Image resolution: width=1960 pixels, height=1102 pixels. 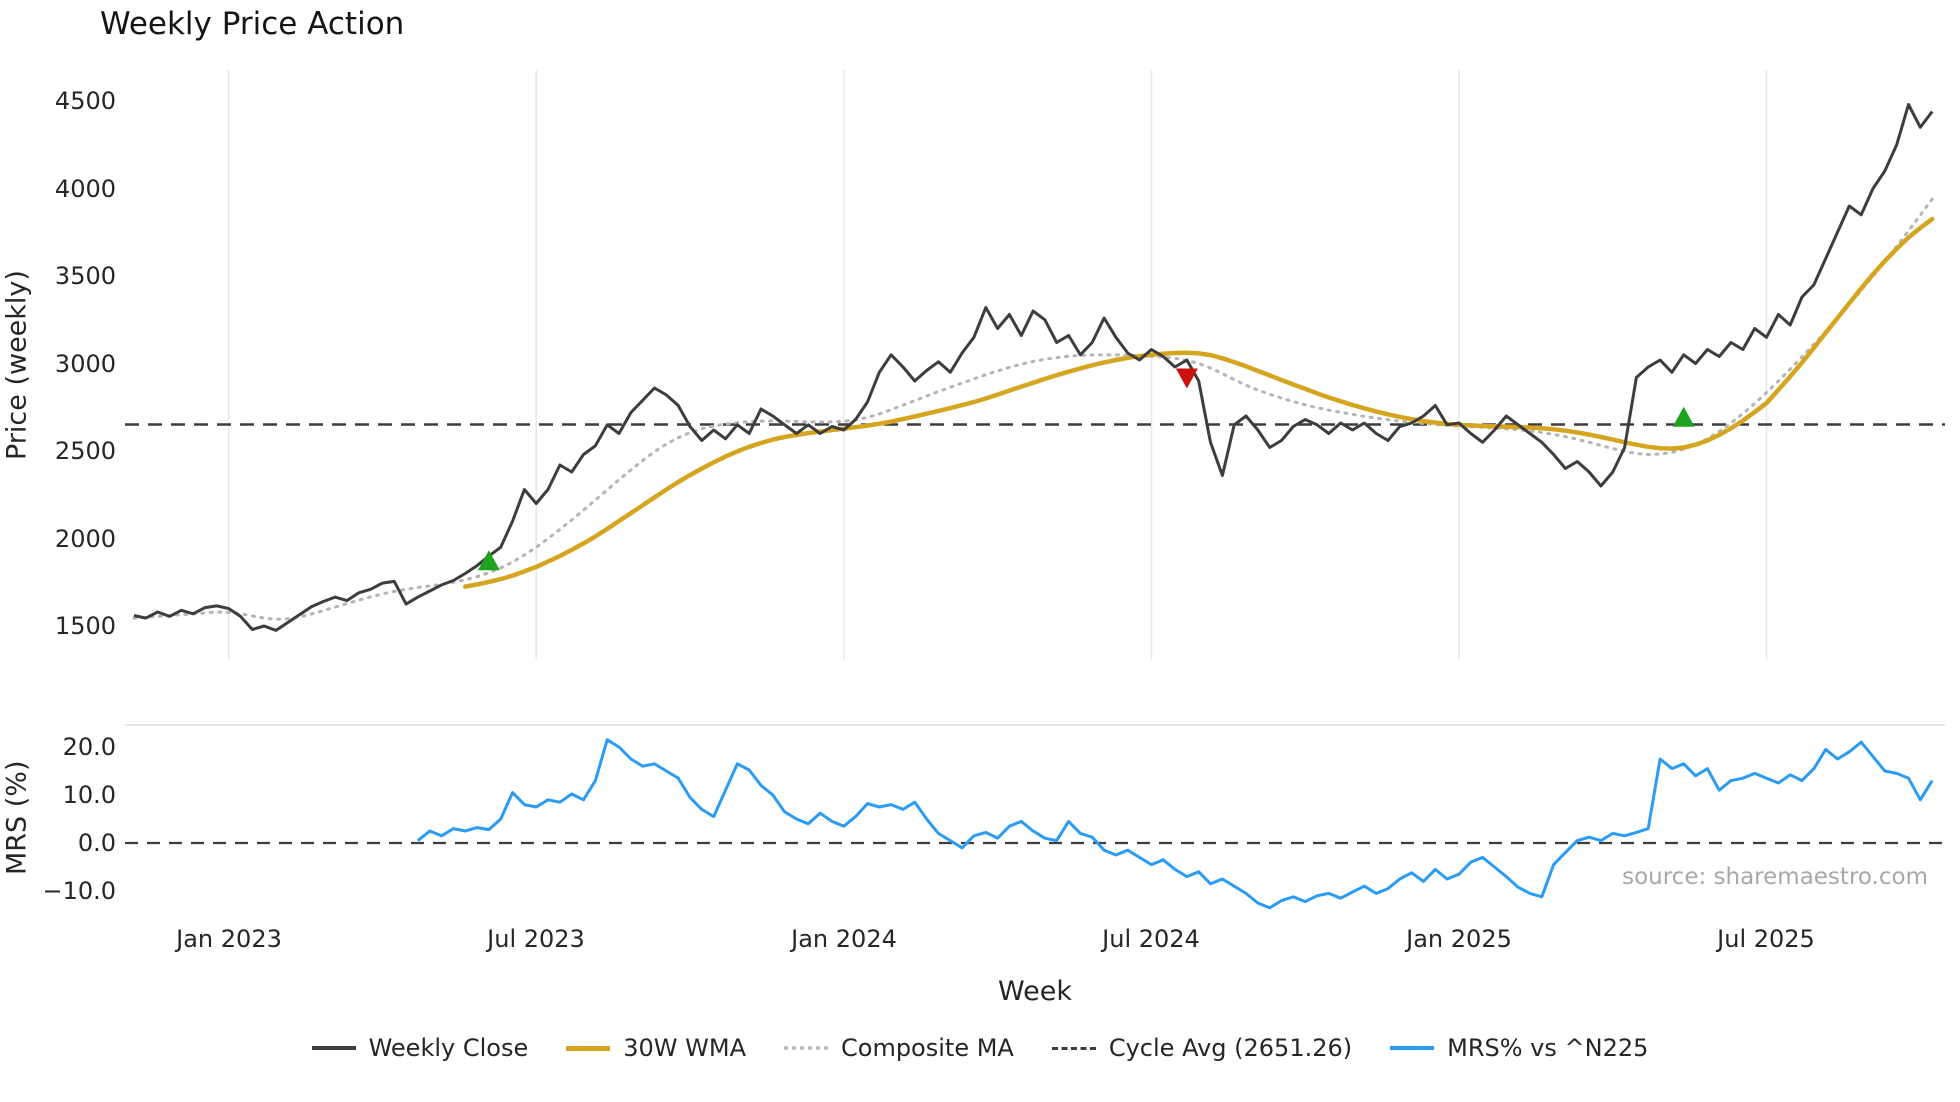 What do you see at coordinates (844, 939) in the screenshot?
I see `xtick-jan-2024: Jan 2024` at bounding box center [844, 939].